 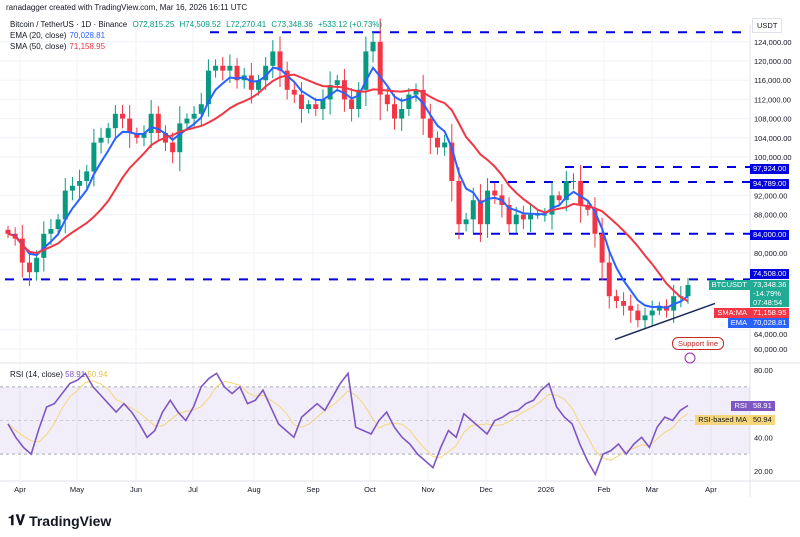 What do you see at coordinates (38, 46) in the screenshot?
I see `sma-label: SMA (50, close)` at bounding box center [38, 46].